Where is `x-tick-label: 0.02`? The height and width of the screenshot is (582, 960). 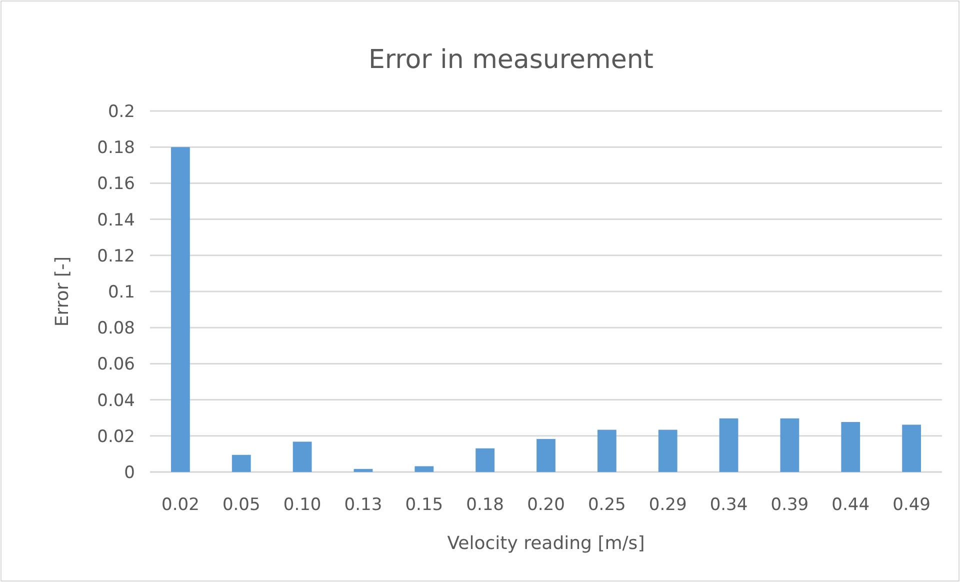 x-tick-label: 0.02 is located at coordinates (181, 505).